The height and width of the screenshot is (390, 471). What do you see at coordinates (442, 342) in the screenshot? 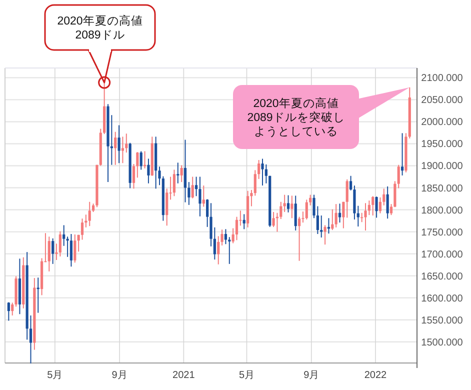
I see `y-tick-label: 1500.000` at bounding box center [442, 342].